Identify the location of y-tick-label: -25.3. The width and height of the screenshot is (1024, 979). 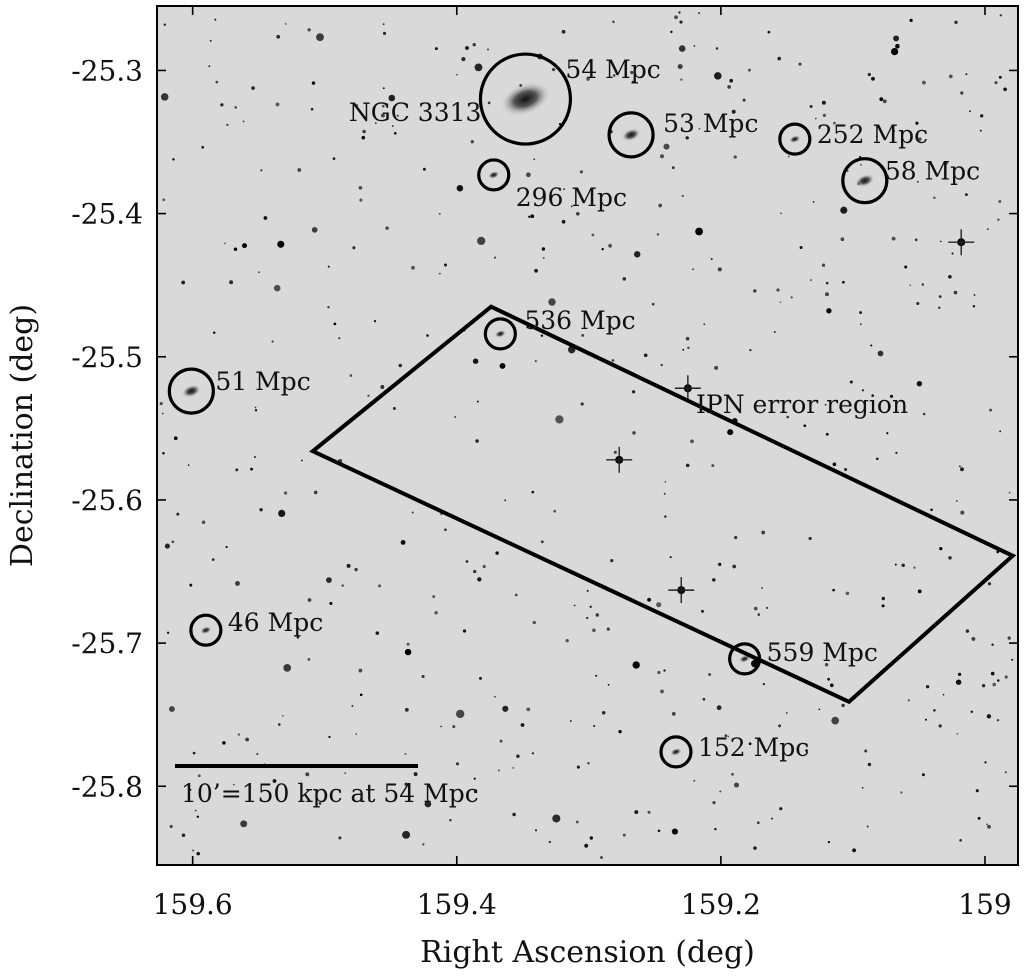
(107, 70).